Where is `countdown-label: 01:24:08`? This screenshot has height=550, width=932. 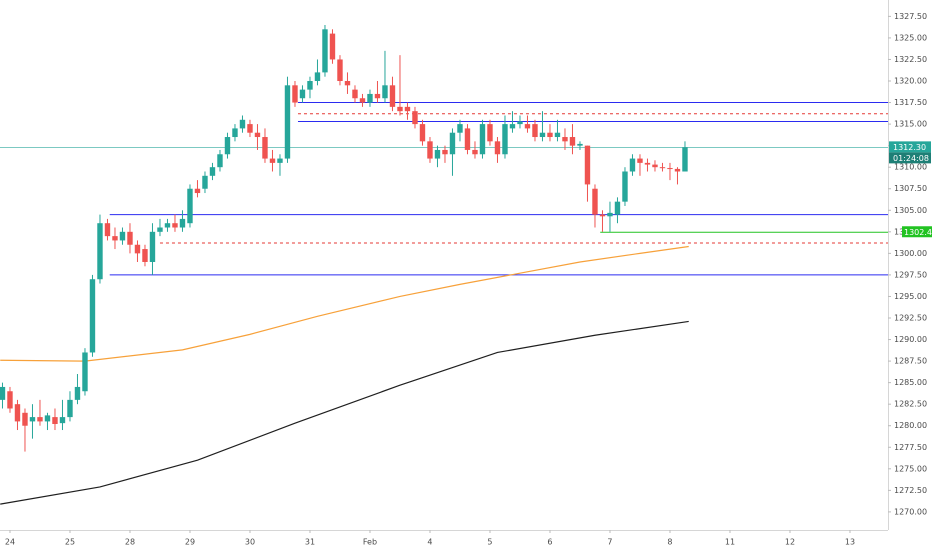
countdown-label: 01:24:08 is located at coordinates (911, 158).